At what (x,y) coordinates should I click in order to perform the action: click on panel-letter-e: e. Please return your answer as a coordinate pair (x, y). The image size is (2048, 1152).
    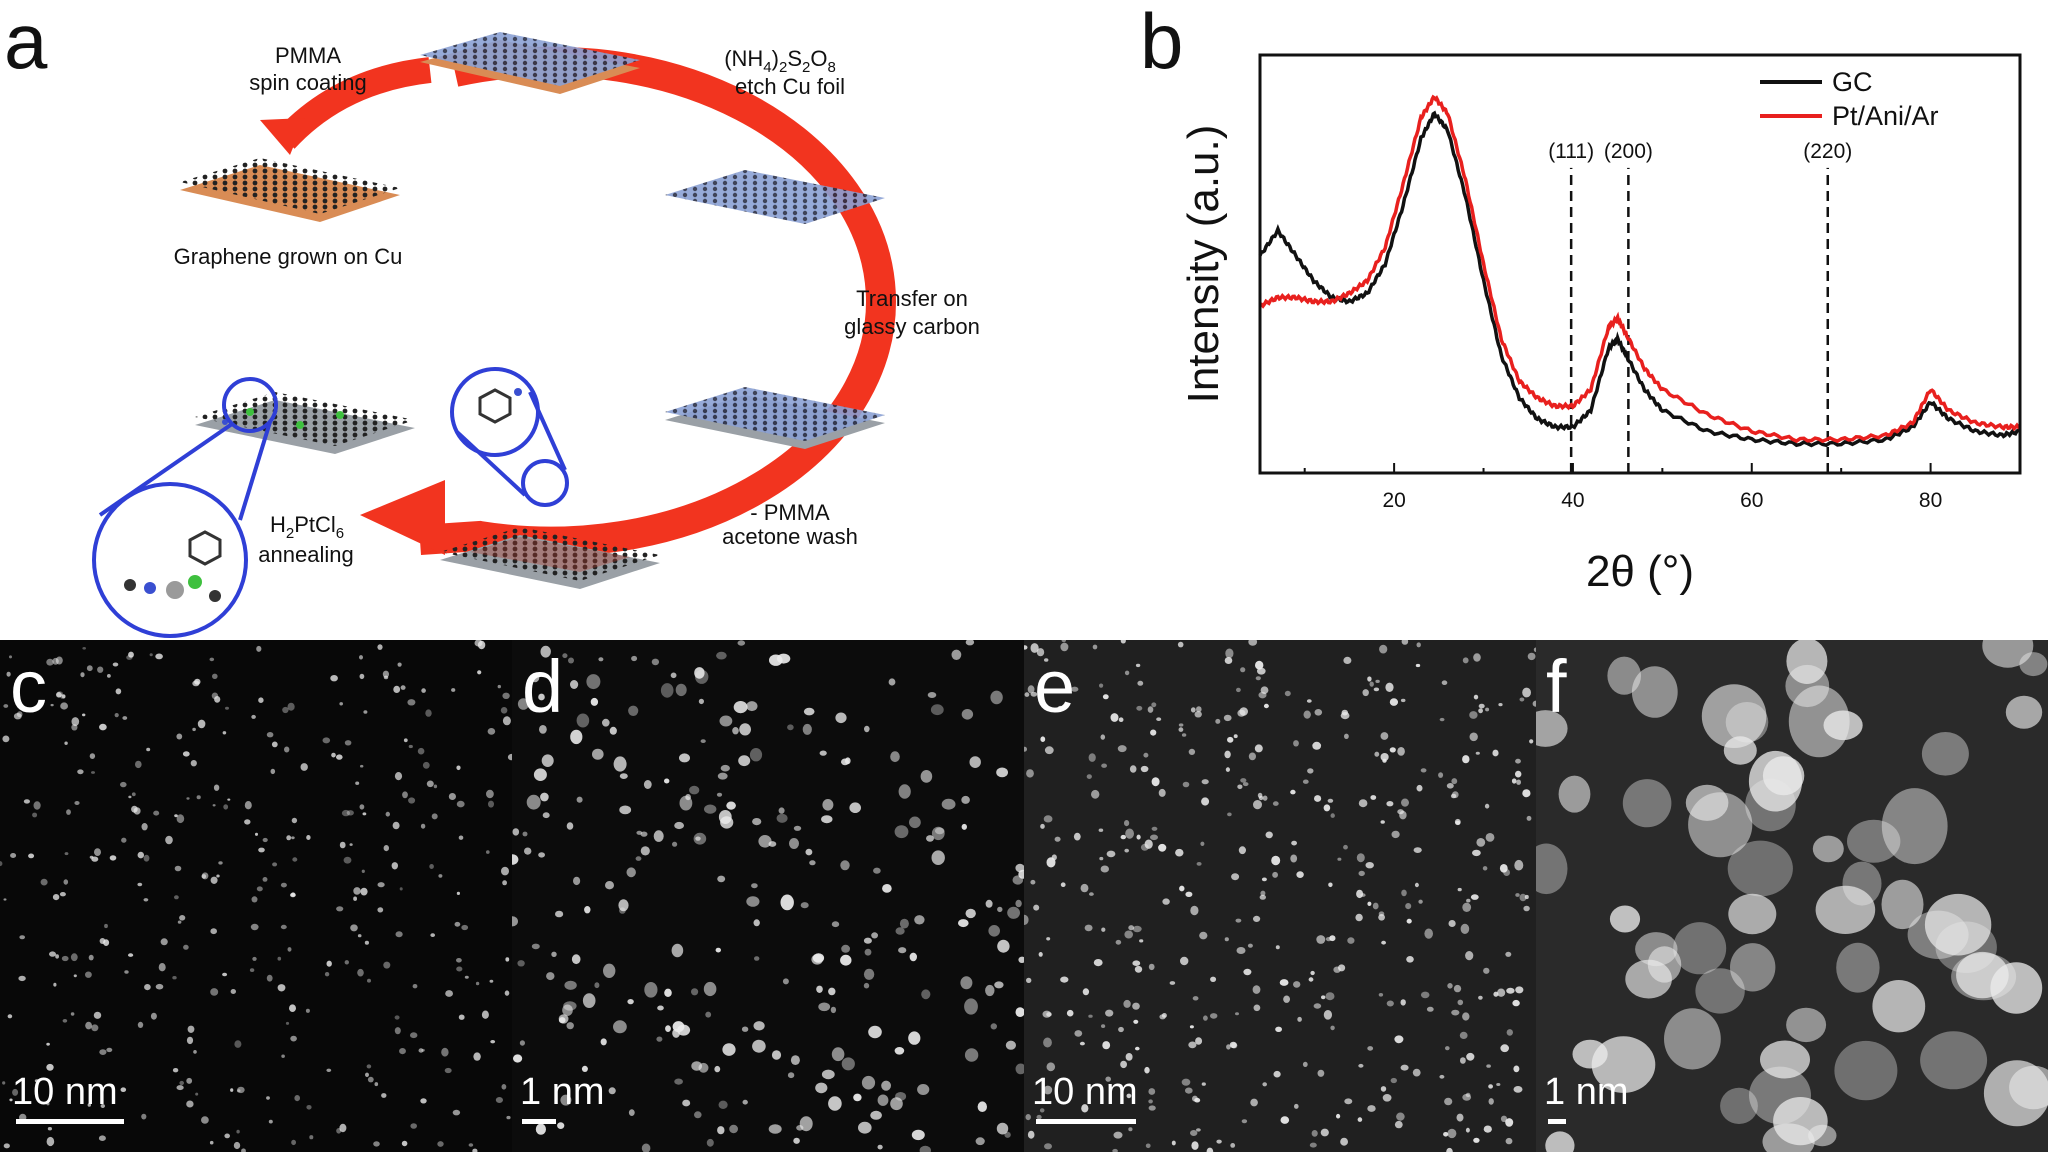
    Looking at the image, I should click on (1055, 686).